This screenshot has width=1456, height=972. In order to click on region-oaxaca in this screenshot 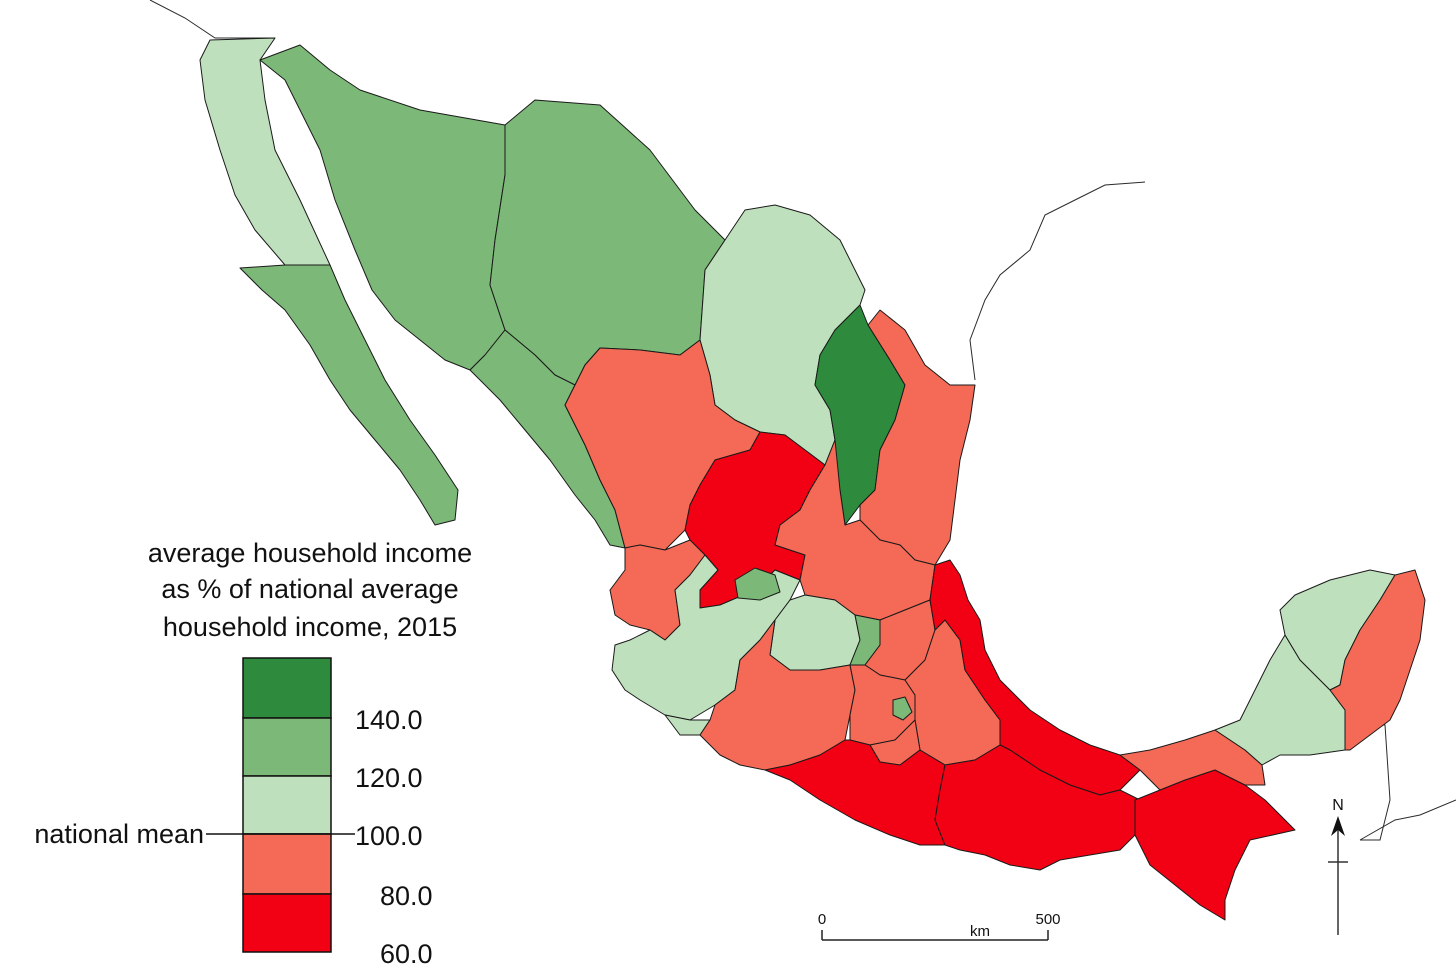, I will do `click(1037, 807)`.